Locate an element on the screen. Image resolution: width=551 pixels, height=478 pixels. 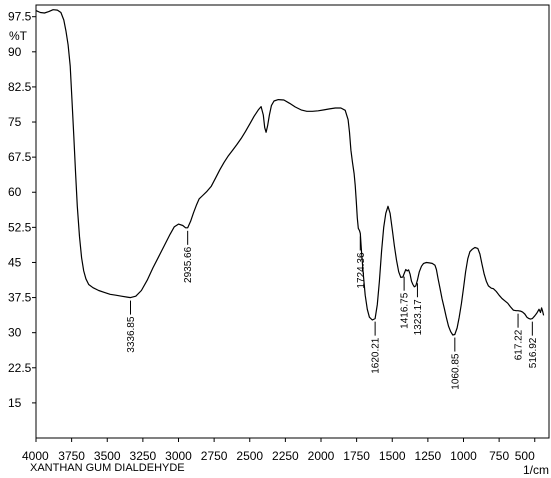
y-tick-label: 15 is located at coordinates (15, 403).